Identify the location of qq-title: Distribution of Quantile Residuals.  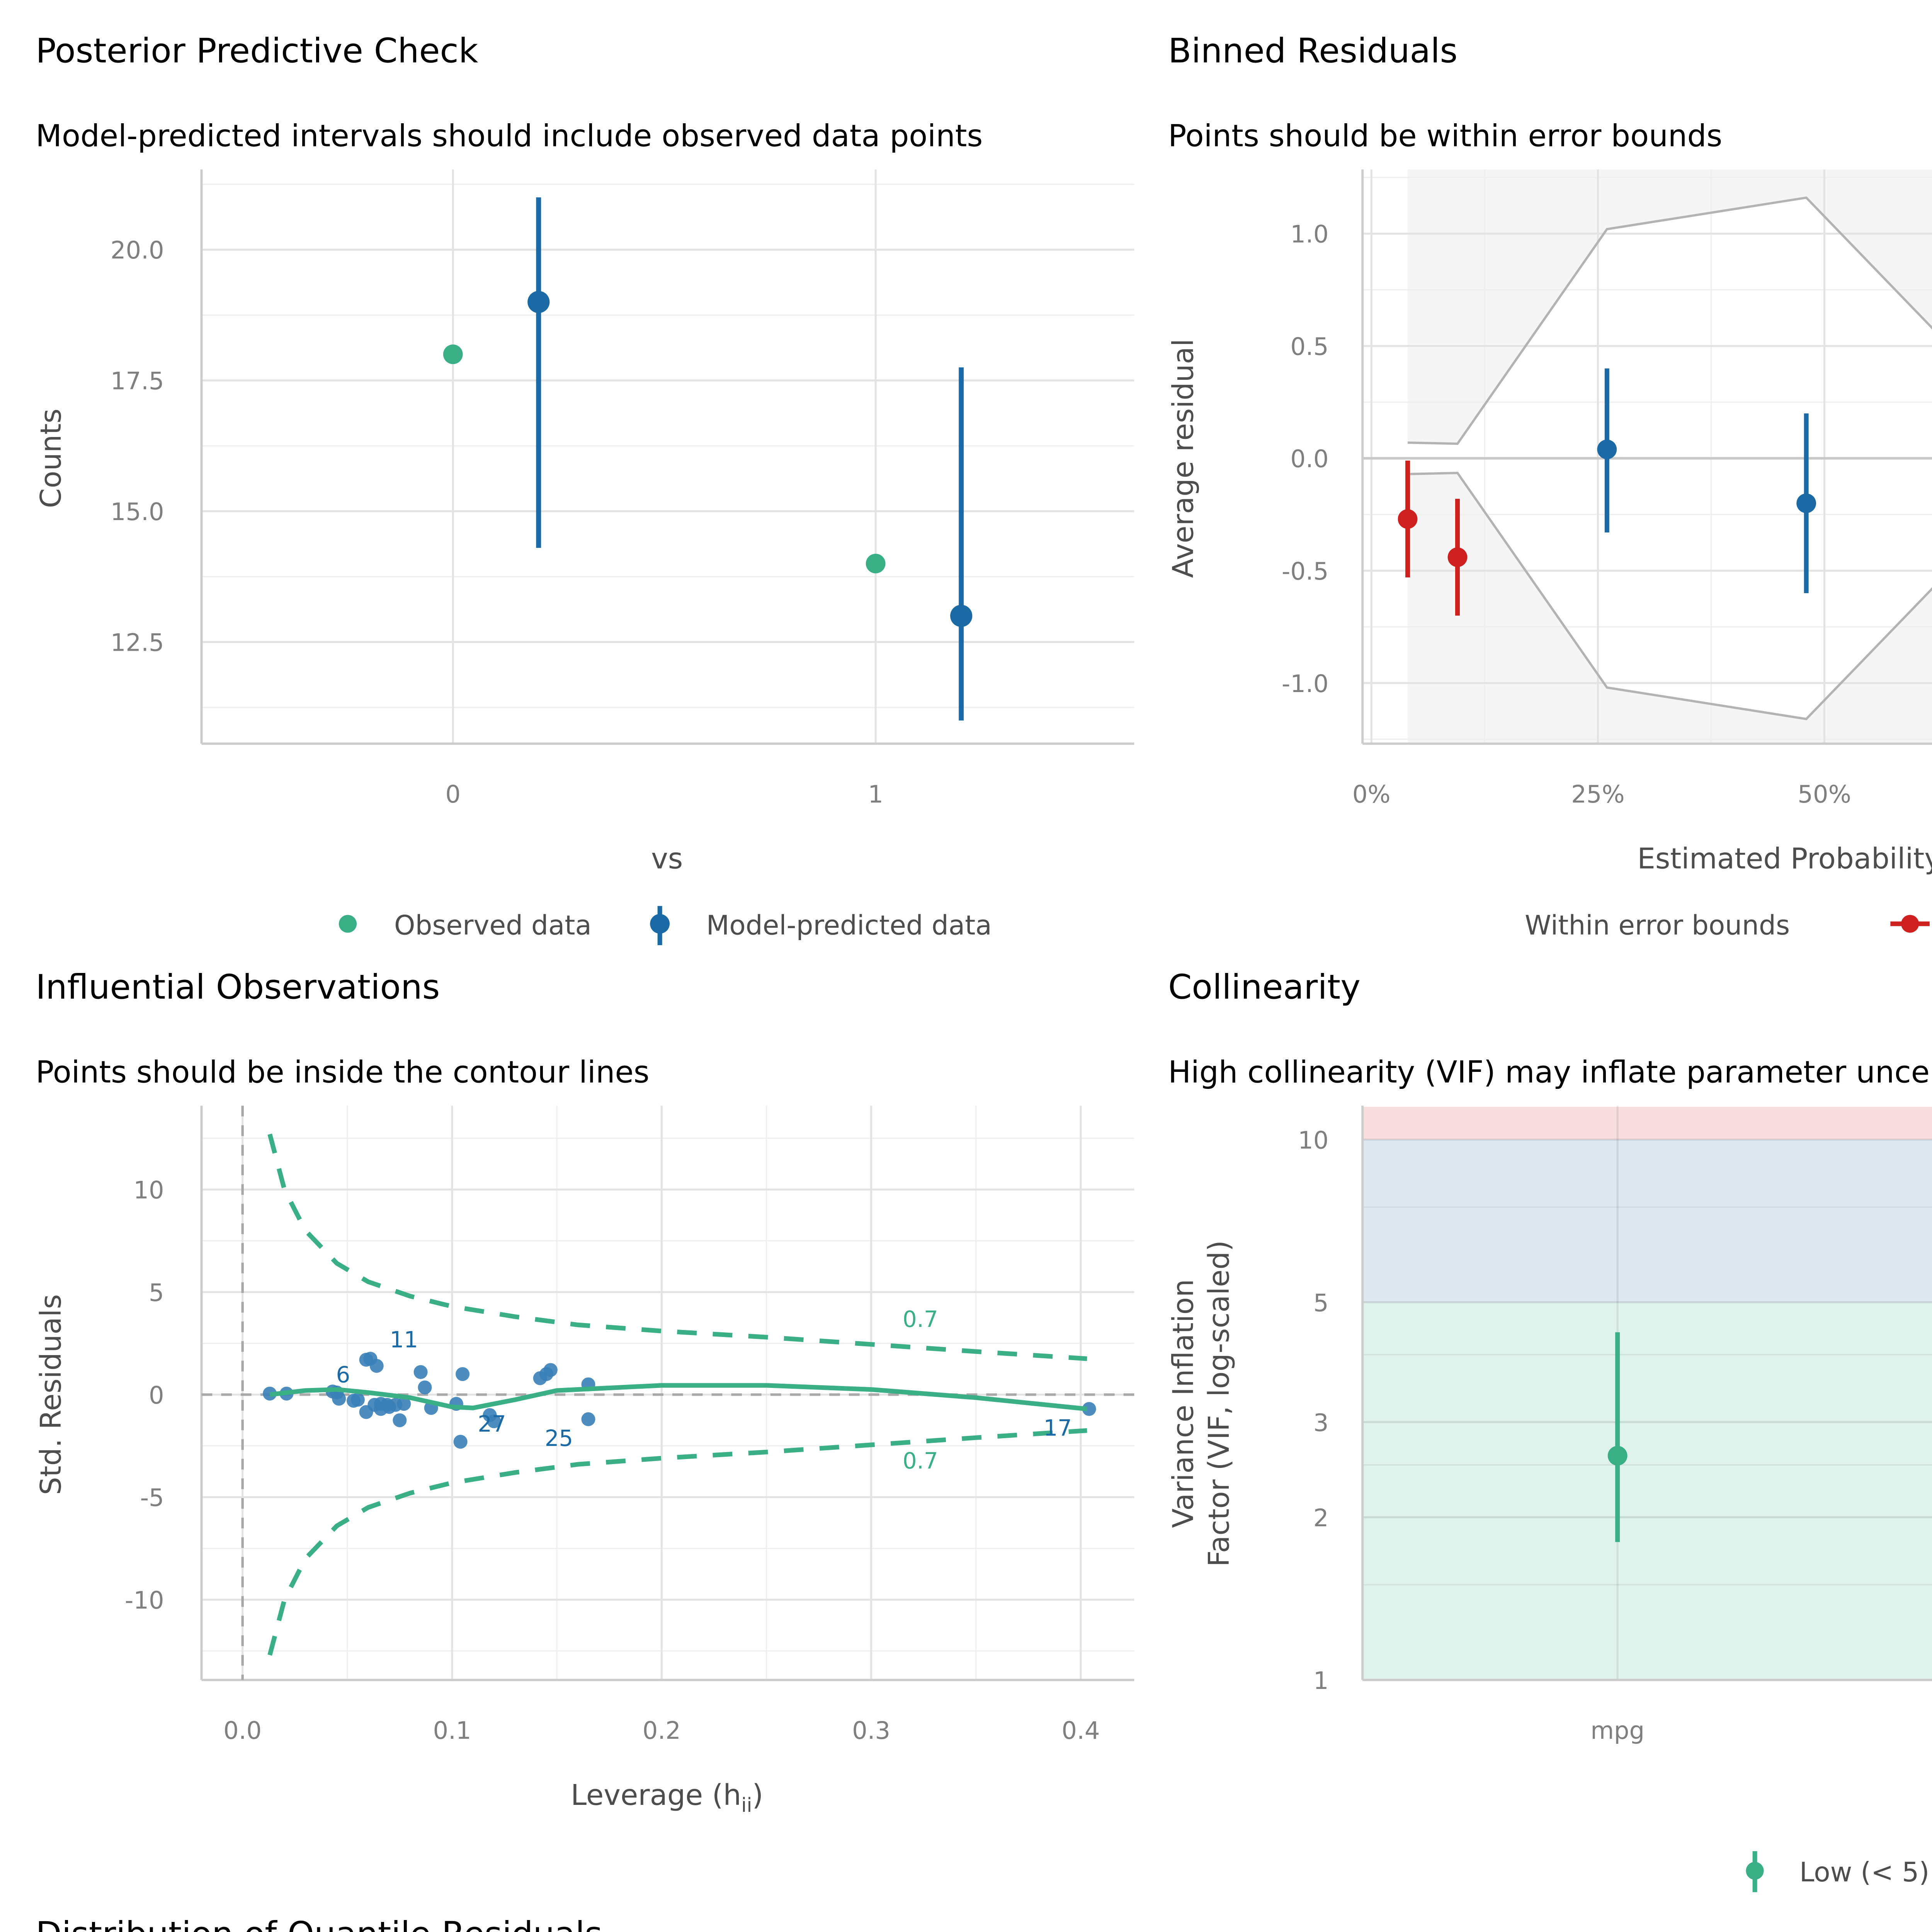
(319, 1923).